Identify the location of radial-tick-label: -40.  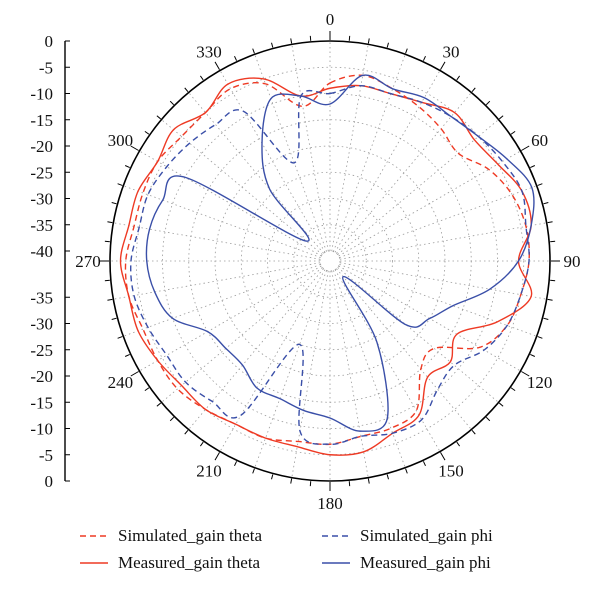
(41, 251).